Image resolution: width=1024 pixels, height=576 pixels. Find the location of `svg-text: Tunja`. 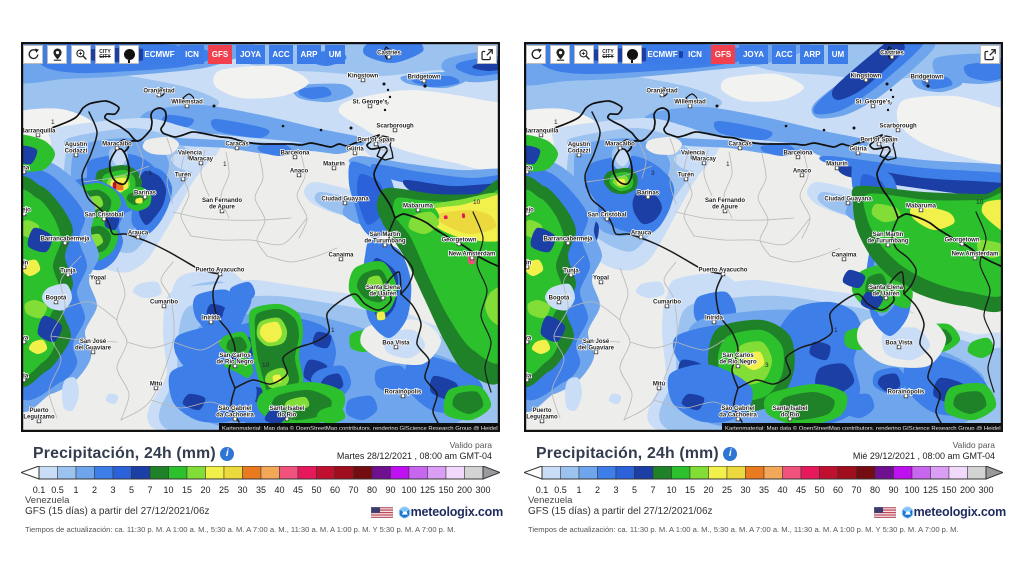

svg-text: Tunja is located at coordinates (571, 272).